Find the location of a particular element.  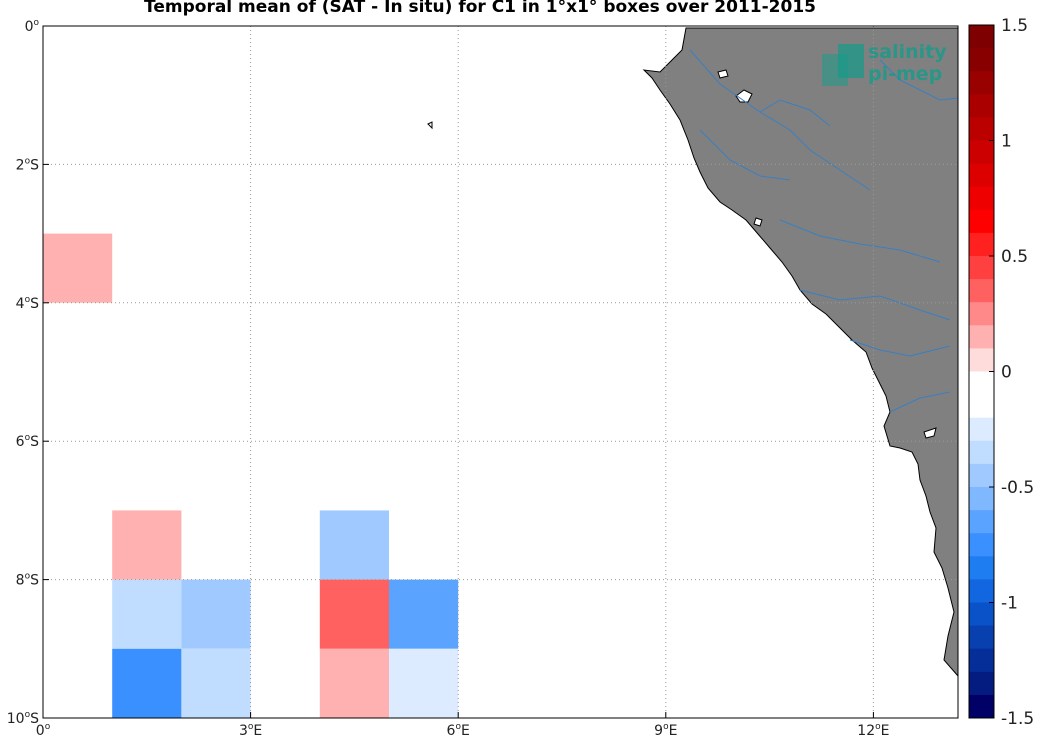

x-tick-label: 9oE is located at coordinates (665, 730).